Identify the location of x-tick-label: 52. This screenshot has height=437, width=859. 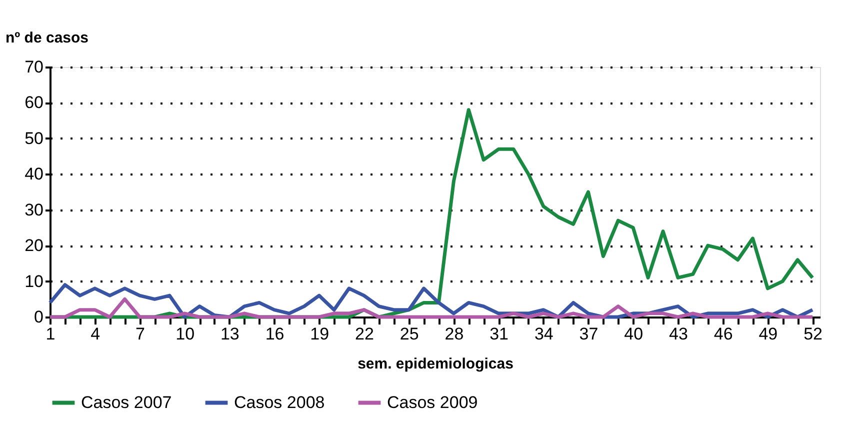
(813, 334).